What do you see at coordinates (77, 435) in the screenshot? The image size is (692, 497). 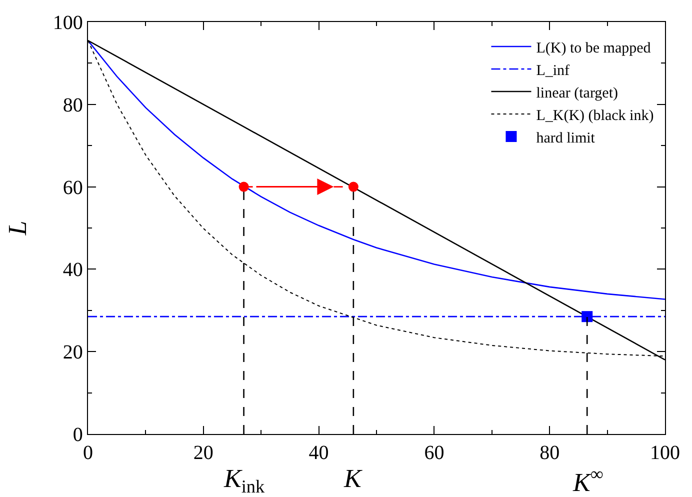 I see `y-tick-label: 0` at bounding box center [77, 435].